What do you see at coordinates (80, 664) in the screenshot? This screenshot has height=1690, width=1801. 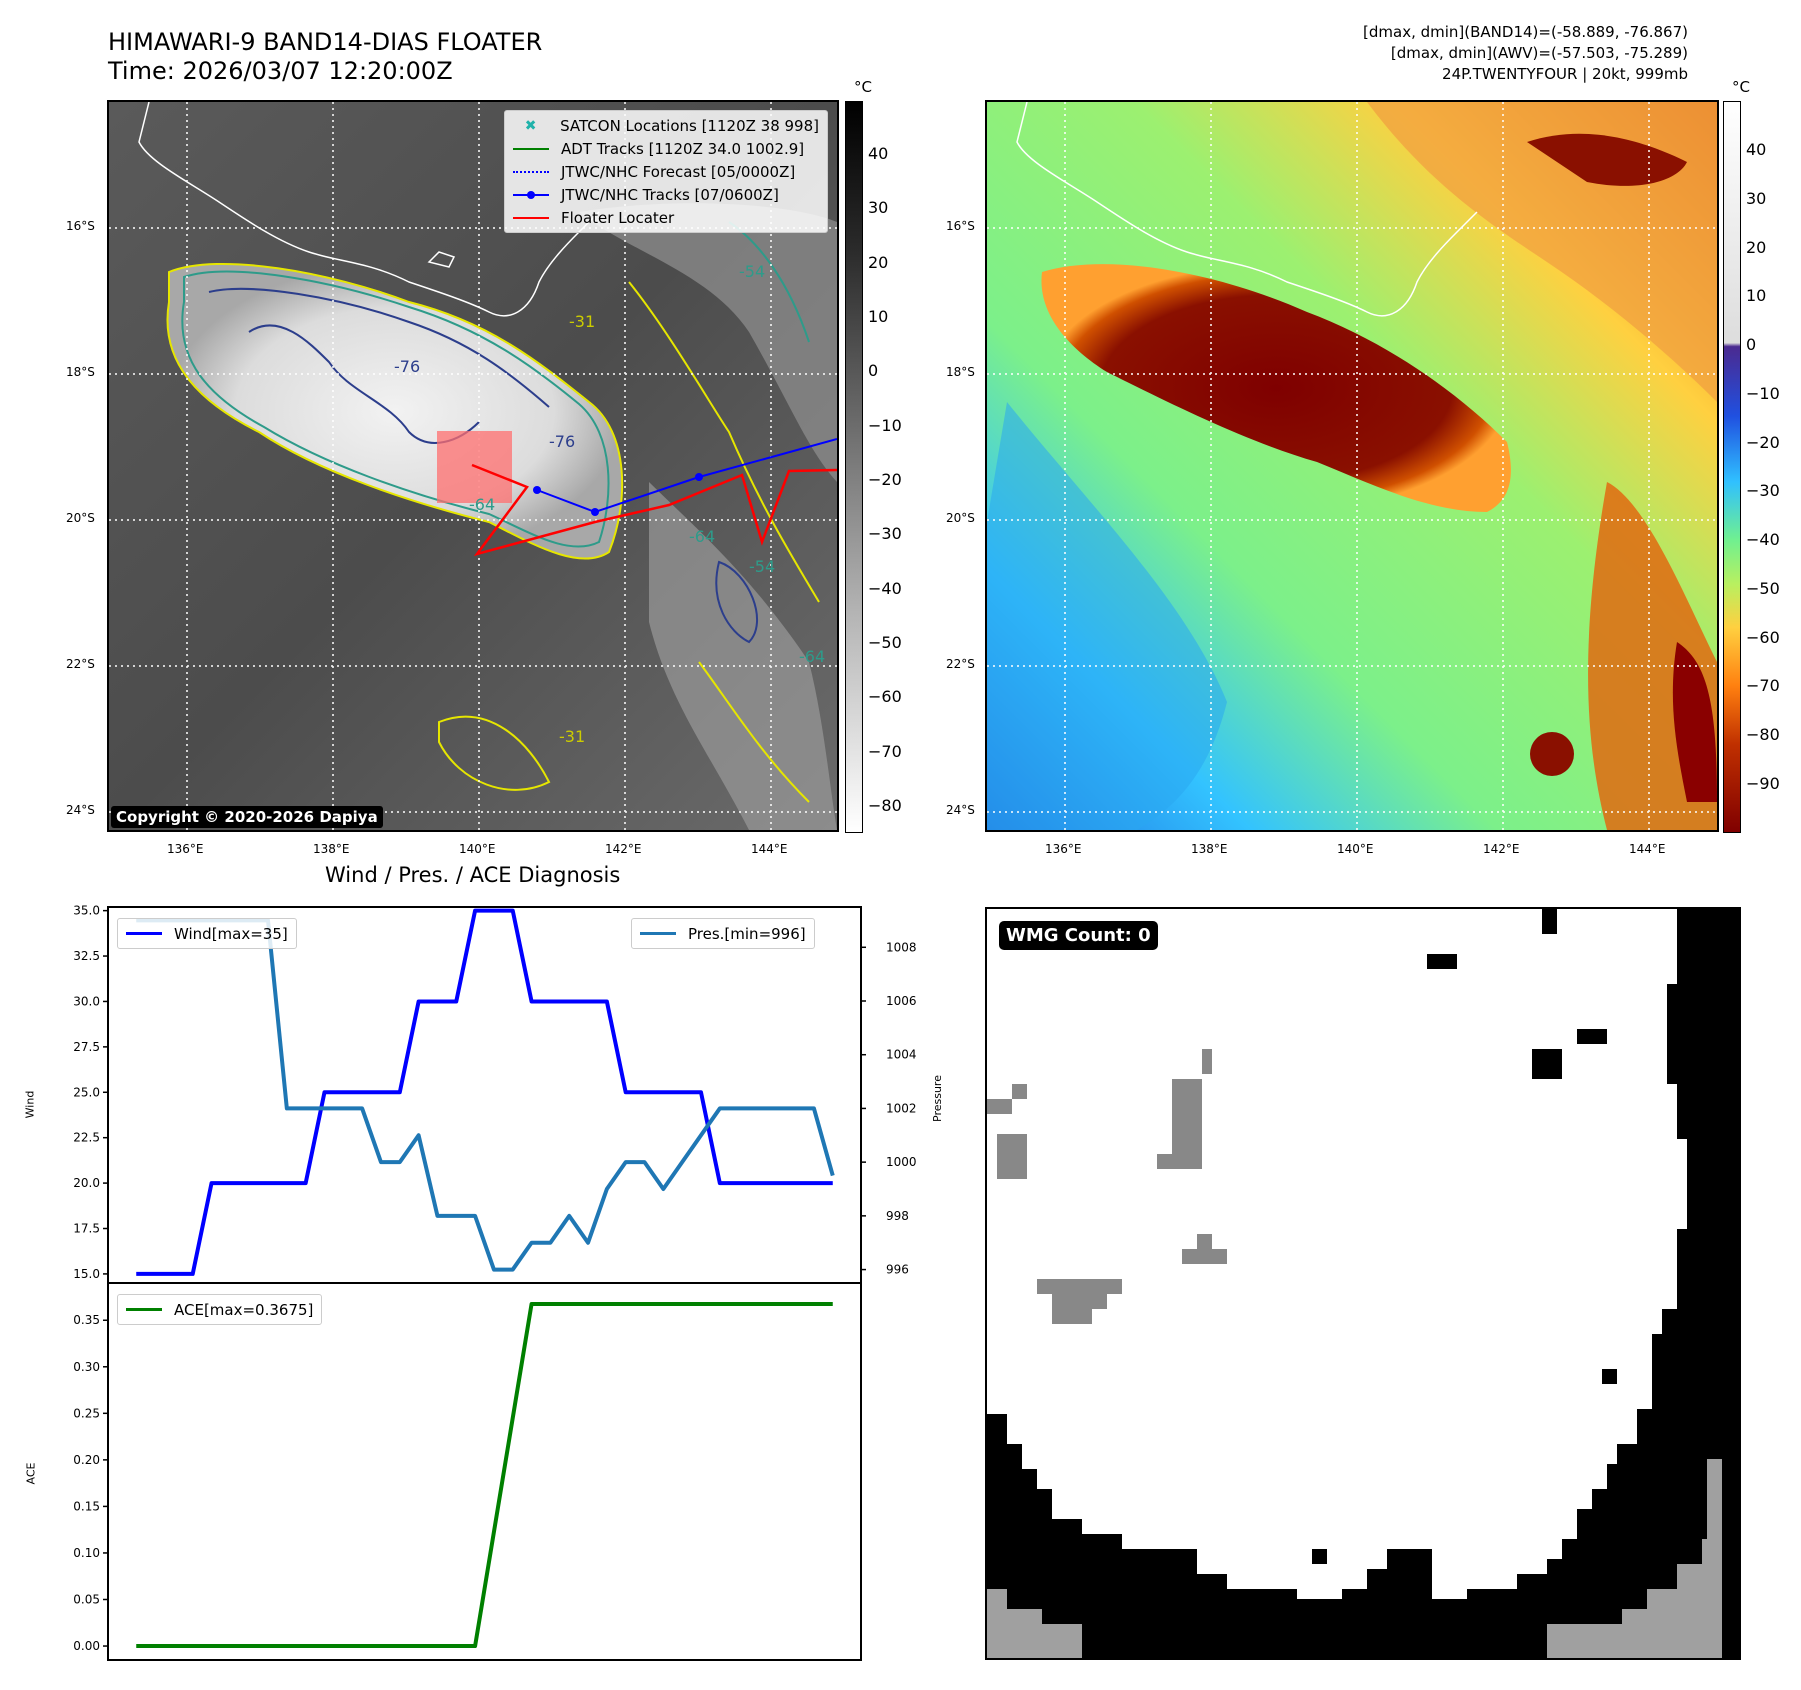 I see `lat-label: 22°S` at bounding box center [80, 664].